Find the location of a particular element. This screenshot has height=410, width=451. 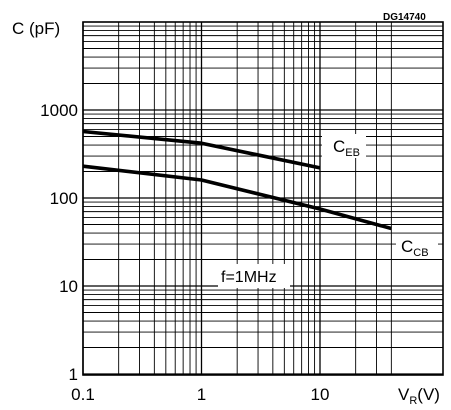

x-tick-label: 10 is located at coordinates (320, 394).